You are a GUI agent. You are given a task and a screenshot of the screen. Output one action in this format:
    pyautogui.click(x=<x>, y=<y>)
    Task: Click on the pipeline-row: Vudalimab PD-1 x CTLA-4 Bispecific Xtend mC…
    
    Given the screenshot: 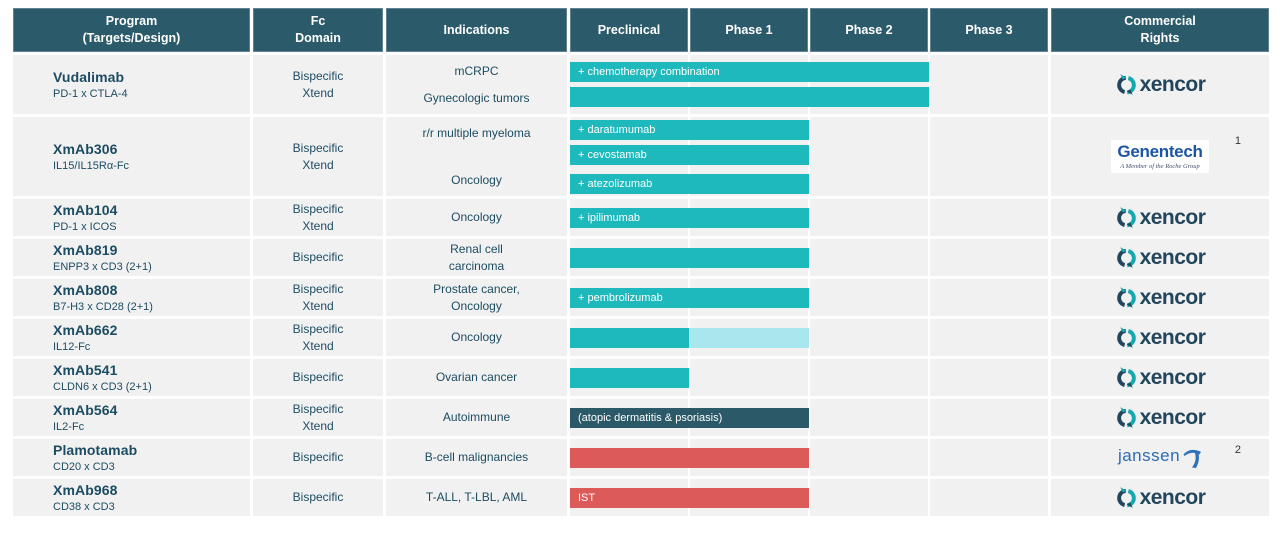 What is the action you would take?
    pyautogui.click(x=641, y=84)
    